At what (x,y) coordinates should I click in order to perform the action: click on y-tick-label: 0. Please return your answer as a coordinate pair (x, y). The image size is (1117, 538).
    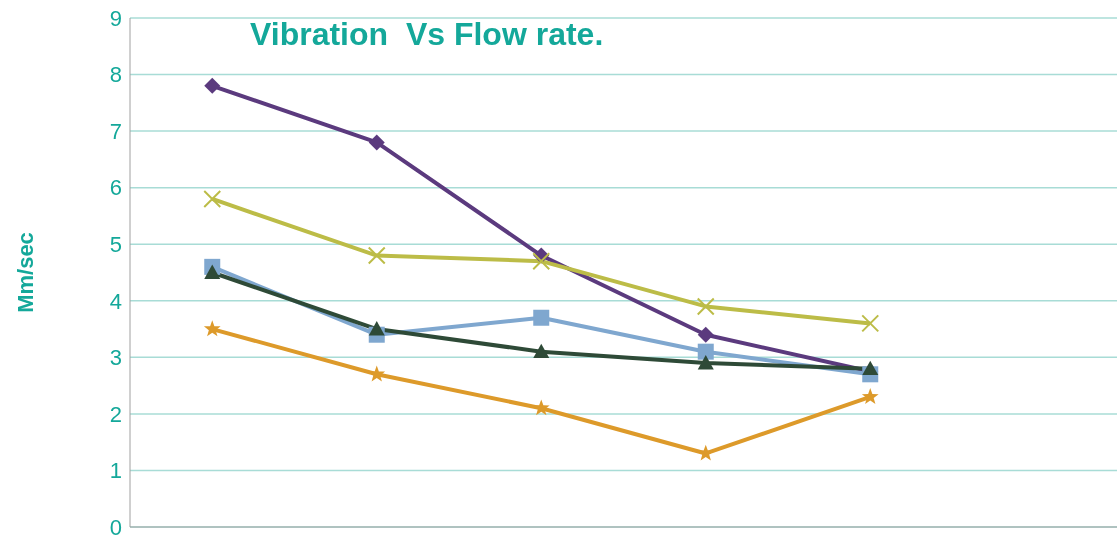
    Looking at the image, I should click on (115, 526).